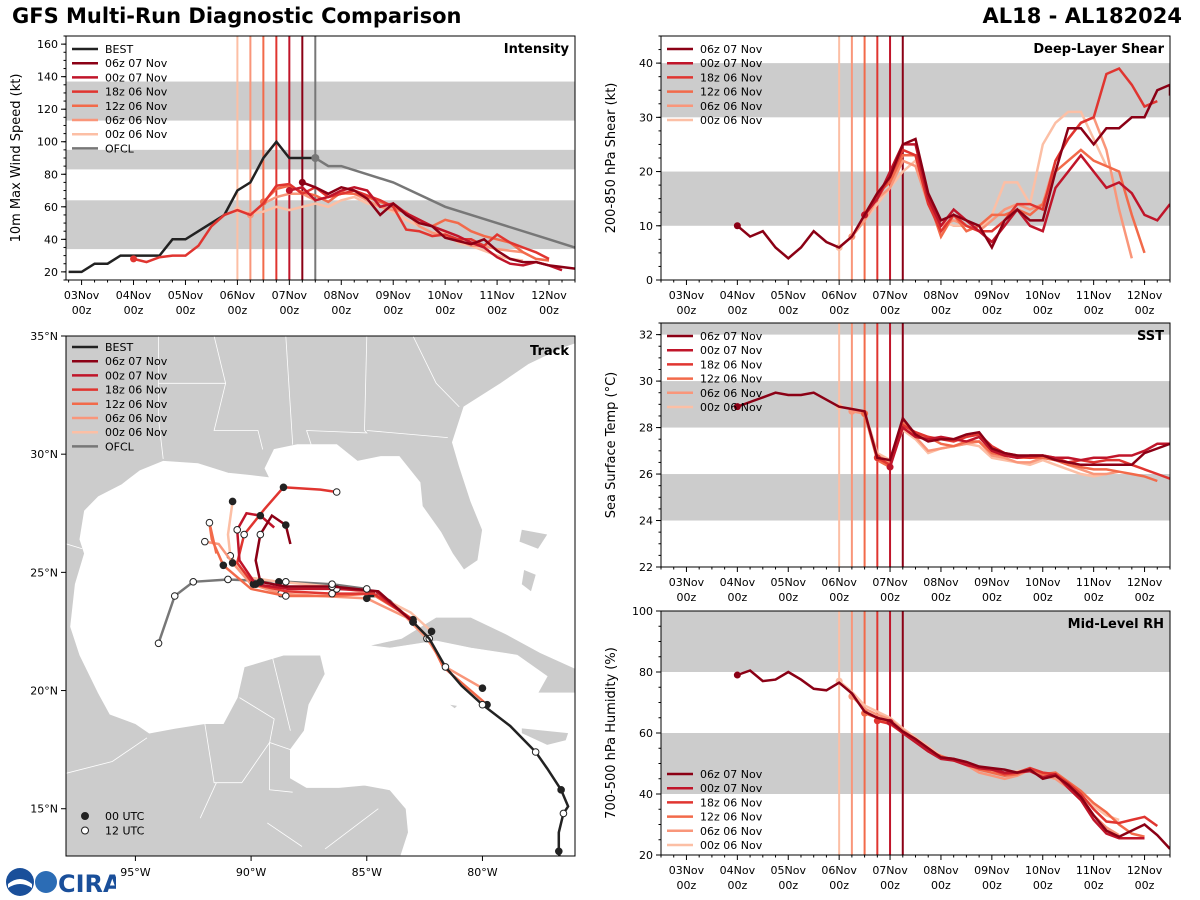 The image size is (1200, 900). I want to click on x-tick-day: 08Nov, so click(342, 295).